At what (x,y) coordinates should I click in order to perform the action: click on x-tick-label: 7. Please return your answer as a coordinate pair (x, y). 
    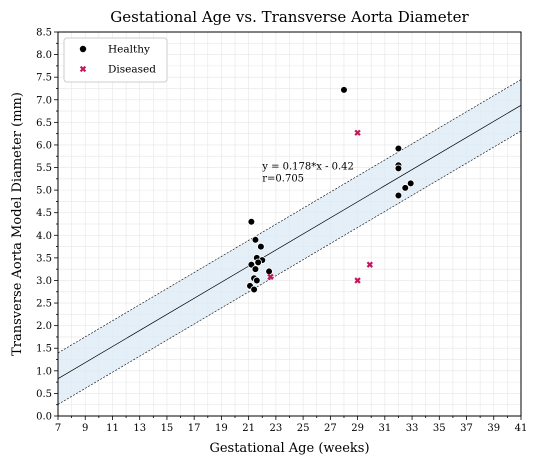
    Looking at the image, I should click on (58, 428).